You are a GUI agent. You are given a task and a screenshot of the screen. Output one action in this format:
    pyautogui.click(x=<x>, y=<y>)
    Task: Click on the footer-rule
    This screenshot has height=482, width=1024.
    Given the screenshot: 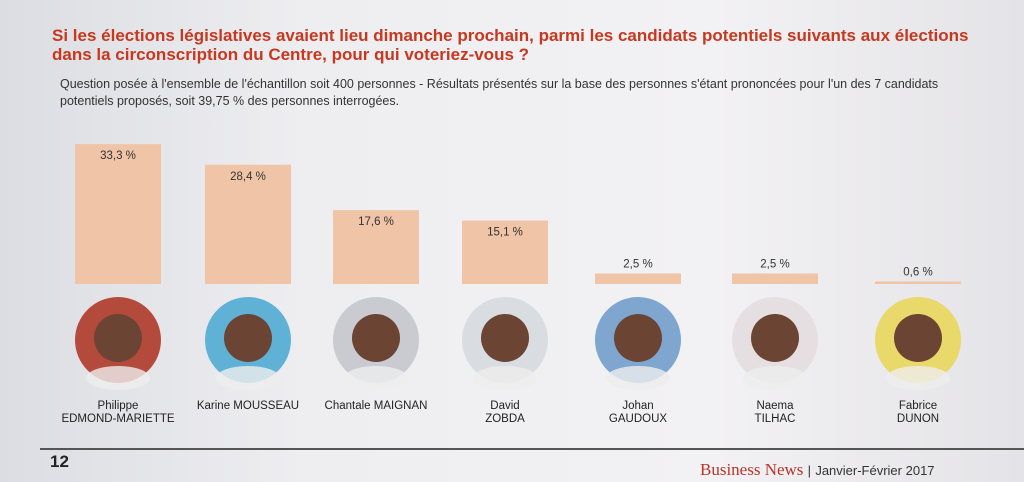 What is the action you would take?
    pyautogui.click(x=532, y=449)
    